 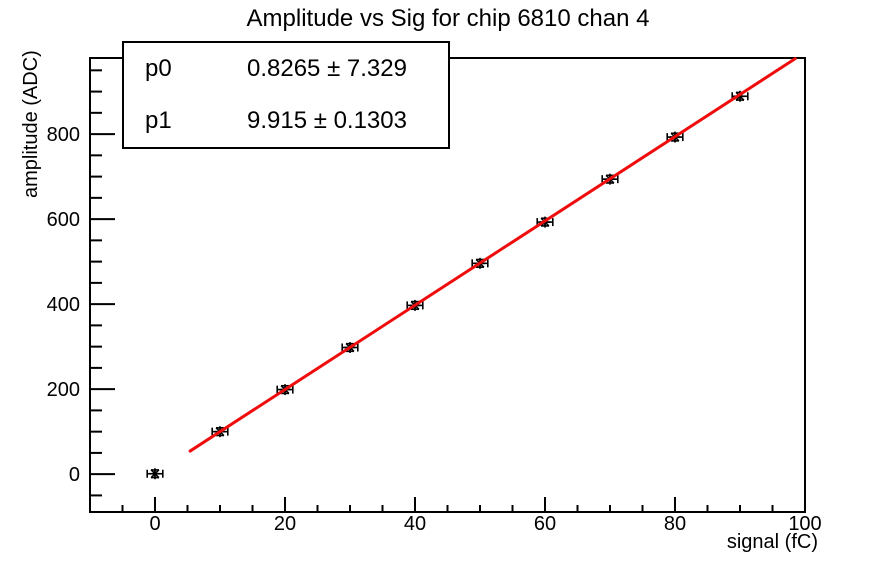 I want to click on y-tick-label: 600, so click(x=63, y=220).